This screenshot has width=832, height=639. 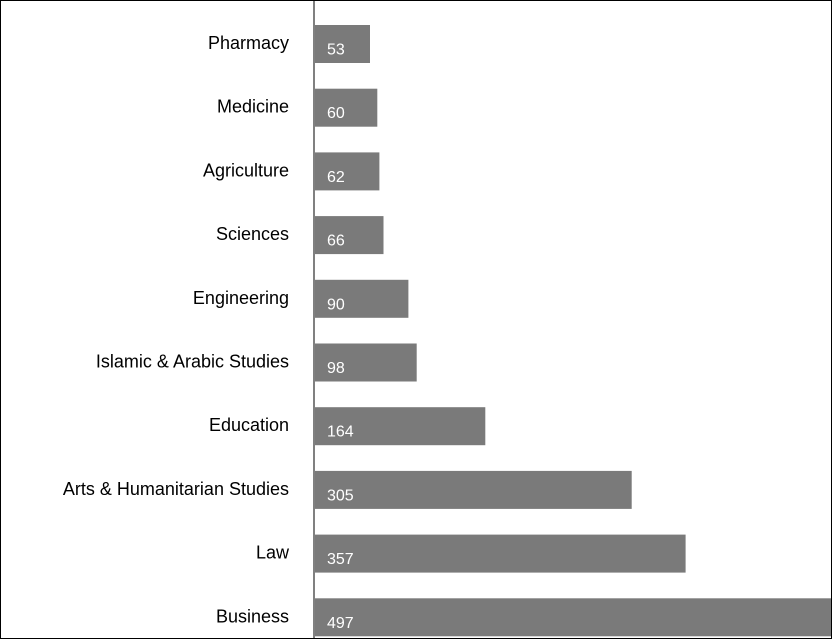 I want to click on bar-engineering, so click(x=362, y=298).